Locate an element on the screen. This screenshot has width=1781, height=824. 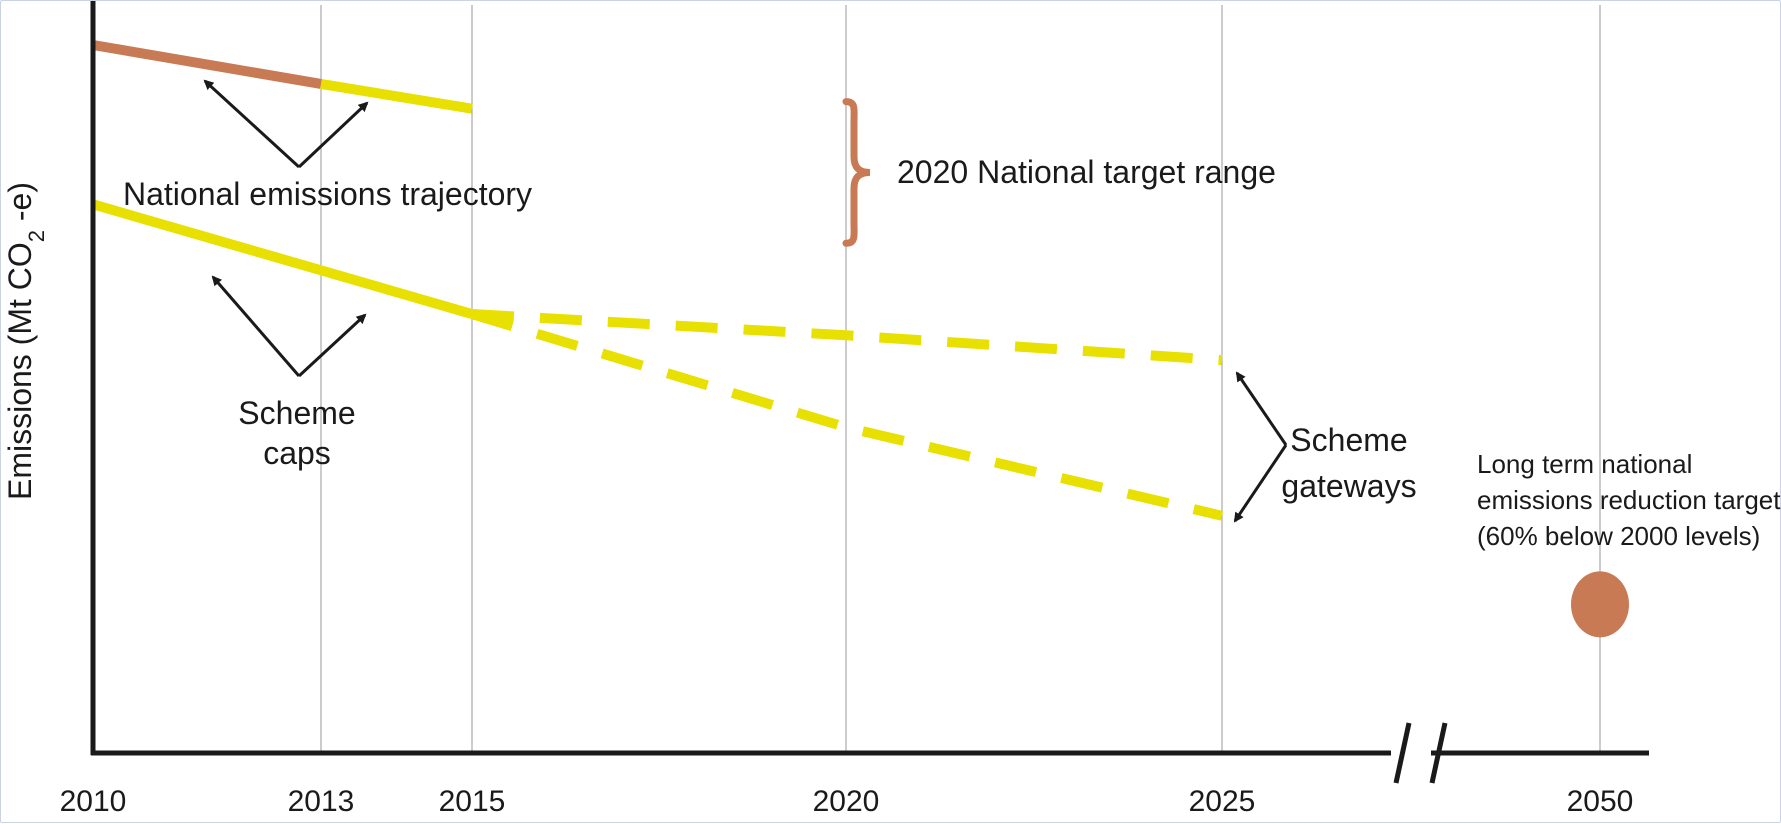
y-axis-label-suffix: -e) is located at coordinates (20, 206).